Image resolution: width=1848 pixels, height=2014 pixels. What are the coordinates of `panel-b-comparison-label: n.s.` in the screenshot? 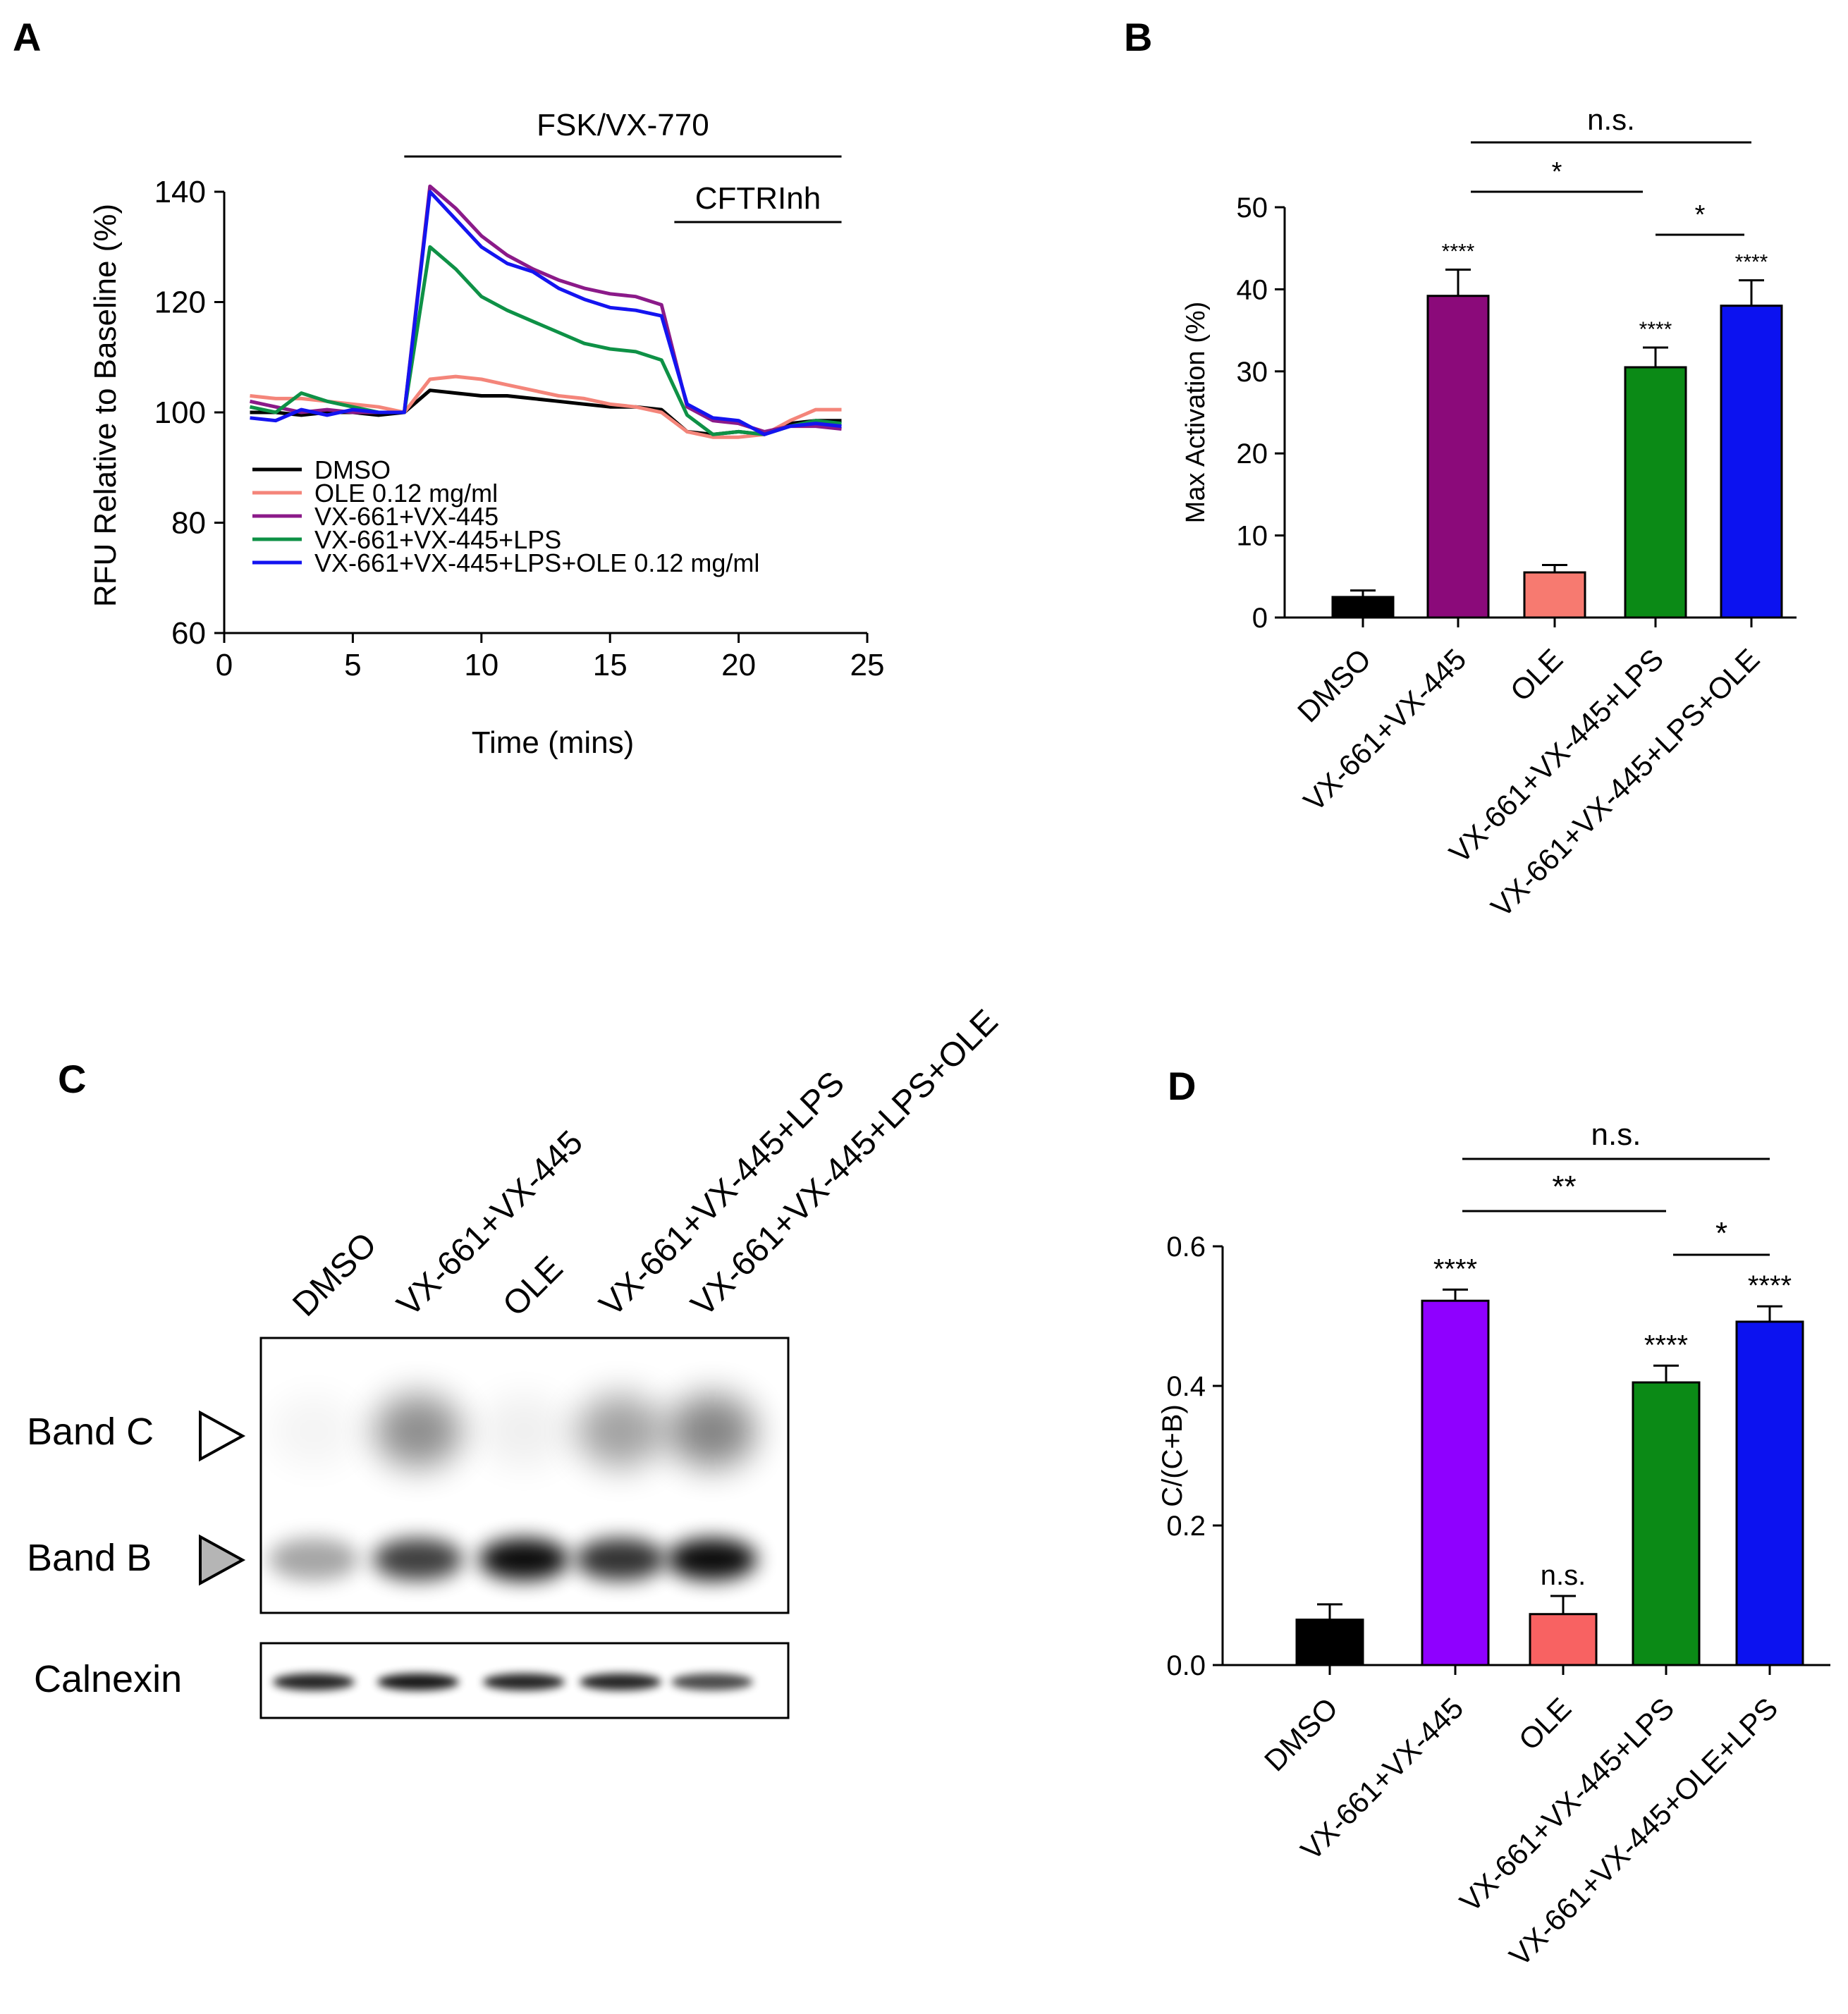 It's located at (1611, 119).